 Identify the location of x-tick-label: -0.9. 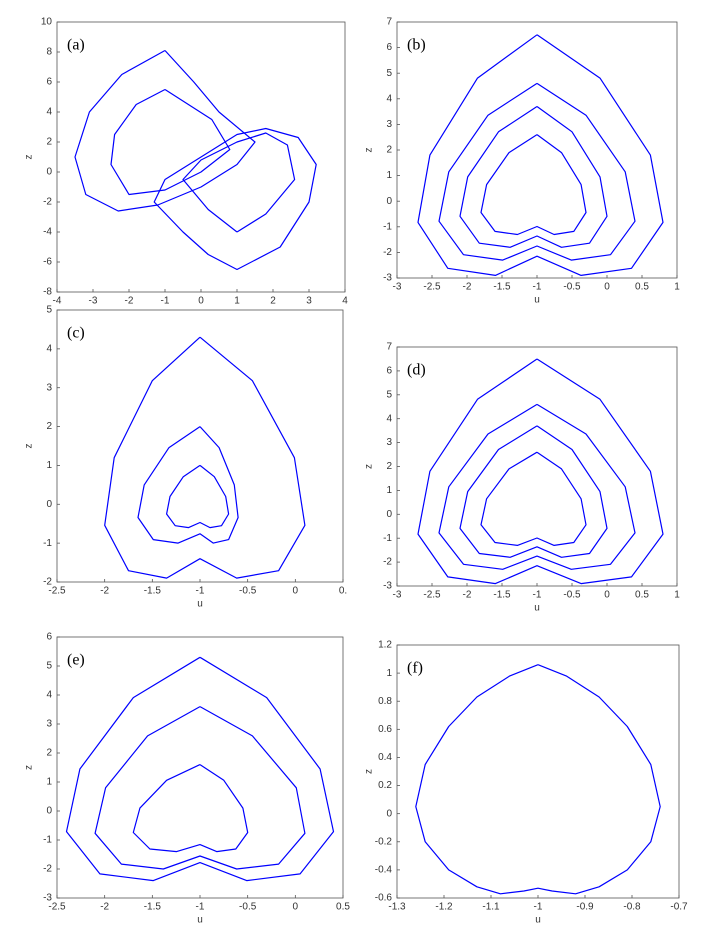
(585, 907).